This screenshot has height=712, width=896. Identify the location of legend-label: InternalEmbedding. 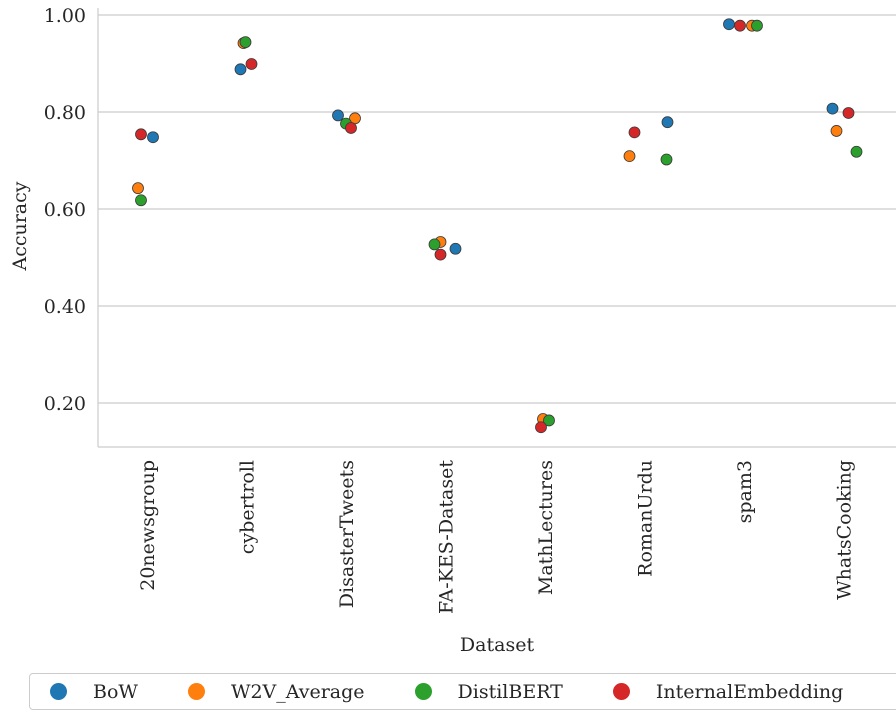
(749, 691).